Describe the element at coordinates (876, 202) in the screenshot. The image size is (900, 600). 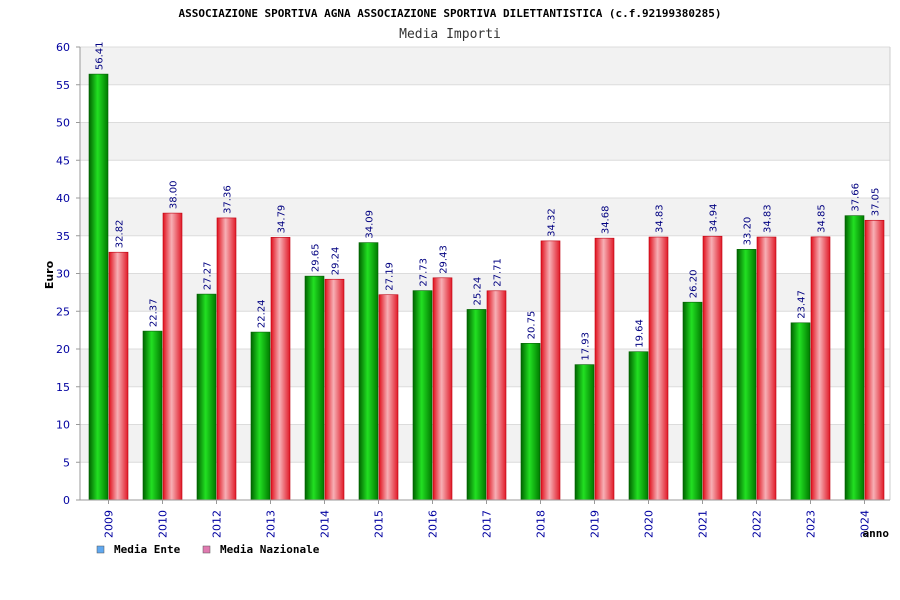
I see `data-label-nazionale: 37.05` at that location.